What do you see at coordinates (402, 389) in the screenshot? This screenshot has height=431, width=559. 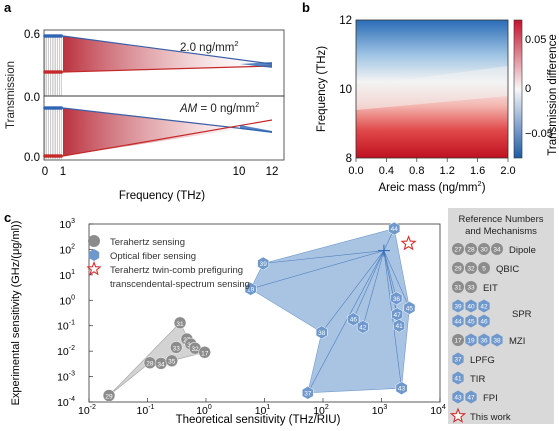 I see `optical-fiber-point-label: 43` at bounding box center [402, 389].